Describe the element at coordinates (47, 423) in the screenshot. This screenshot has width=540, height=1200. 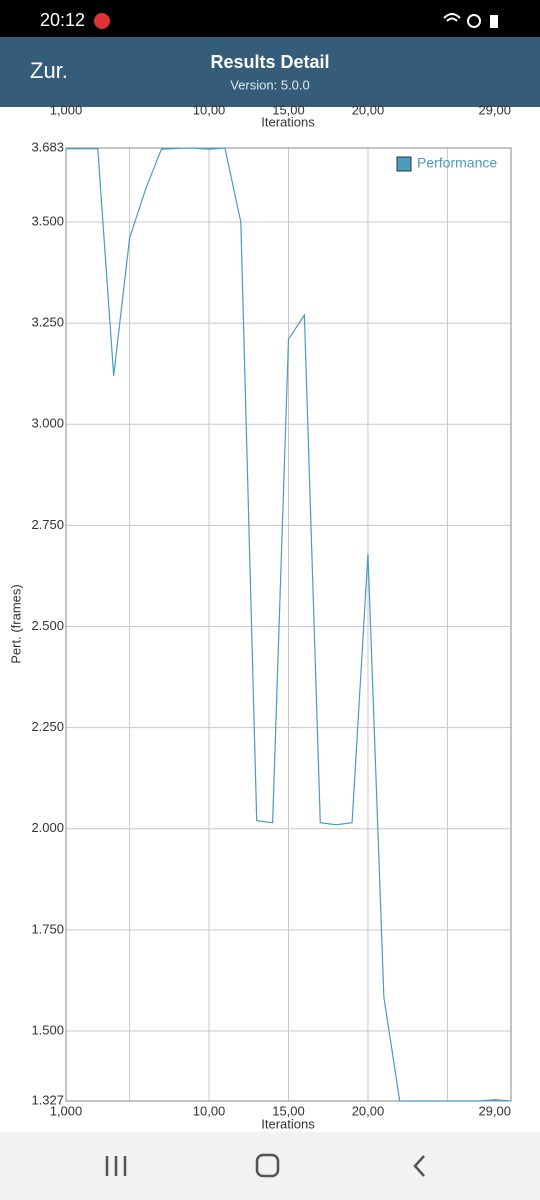
I see `y-tick-label: 3.000` at that location.